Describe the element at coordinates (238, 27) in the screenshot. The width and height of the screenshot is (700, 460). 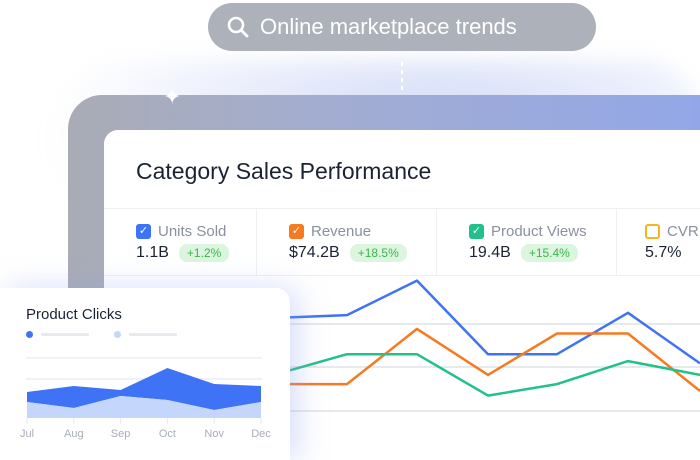
I see `search-icon` at that location.